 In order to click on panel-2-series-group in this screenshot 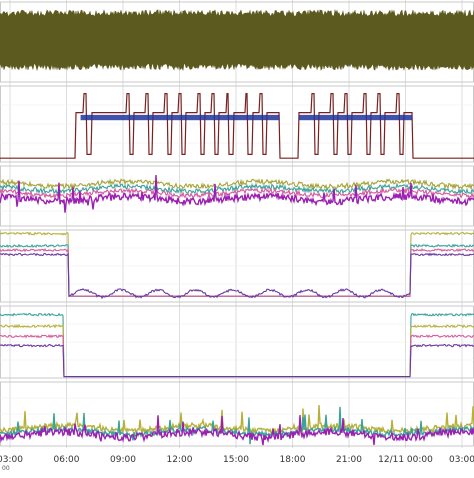, I will do `click(237, 126)`.